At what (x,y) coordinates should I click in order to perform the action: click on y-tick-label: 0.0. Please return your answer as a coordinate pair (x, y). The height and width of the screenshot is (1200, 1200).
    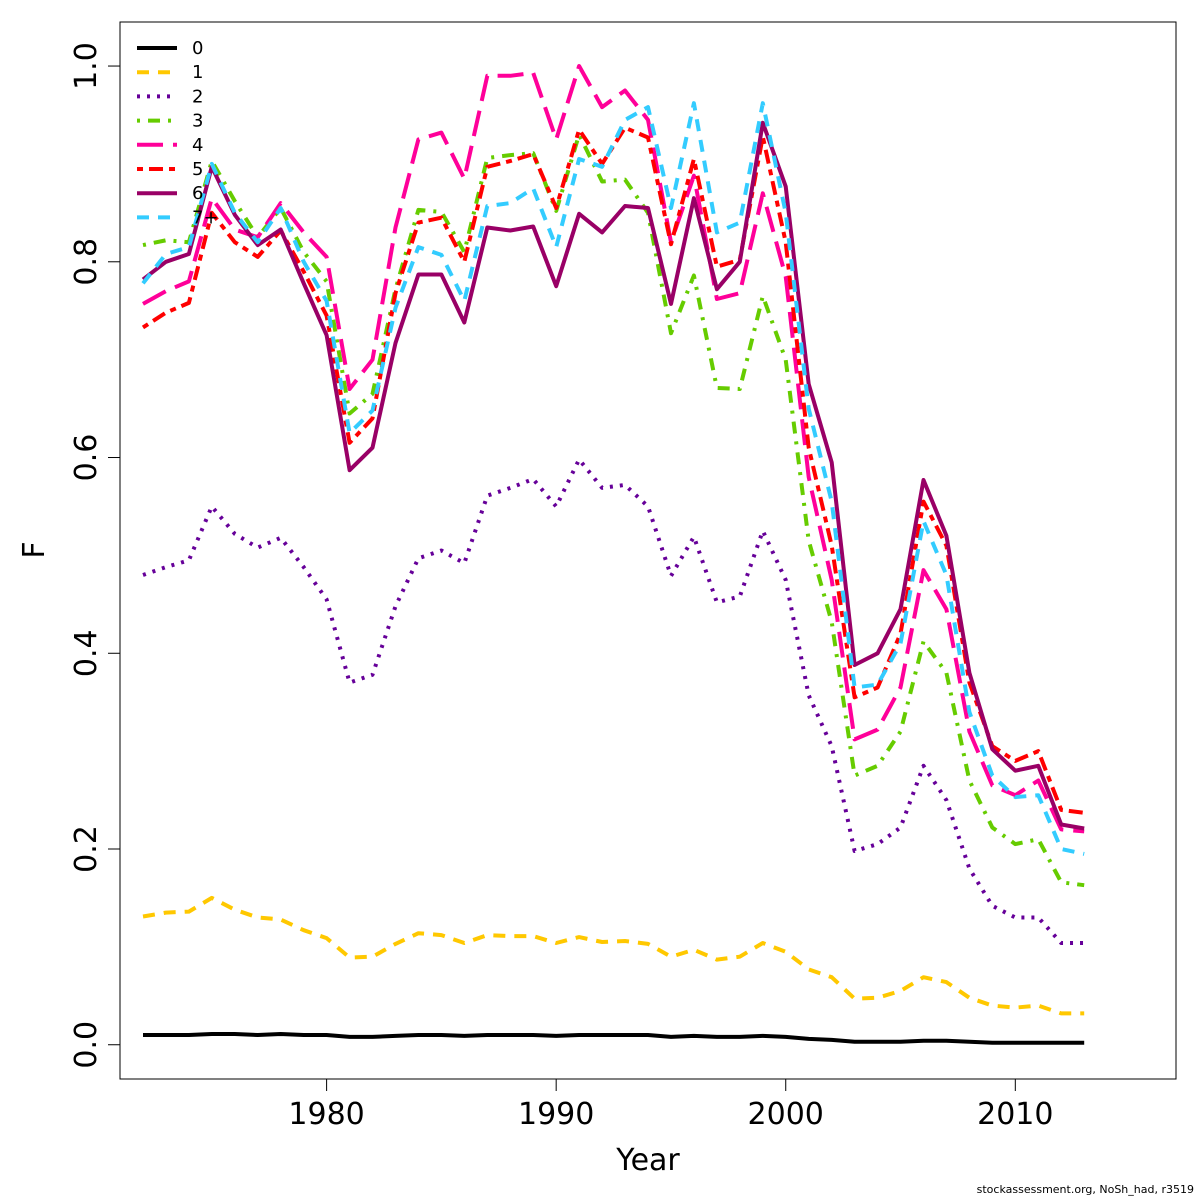
    Looking at the image, I should click on (86, 1045).